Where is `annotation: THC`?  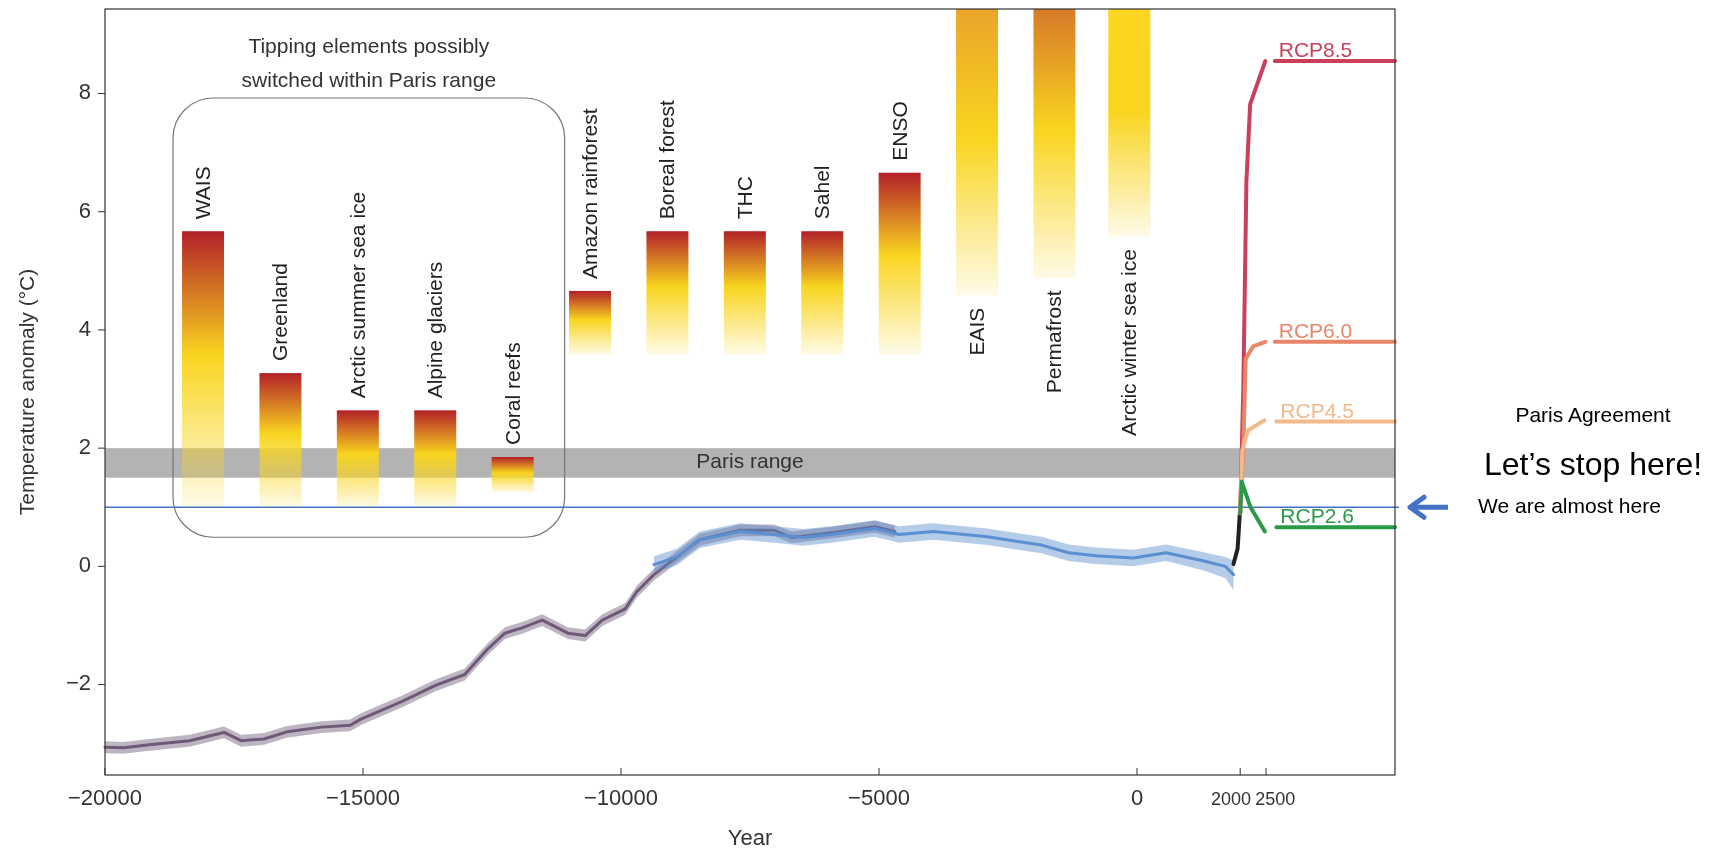
annotation: THC is located at coordinates (744, 198).